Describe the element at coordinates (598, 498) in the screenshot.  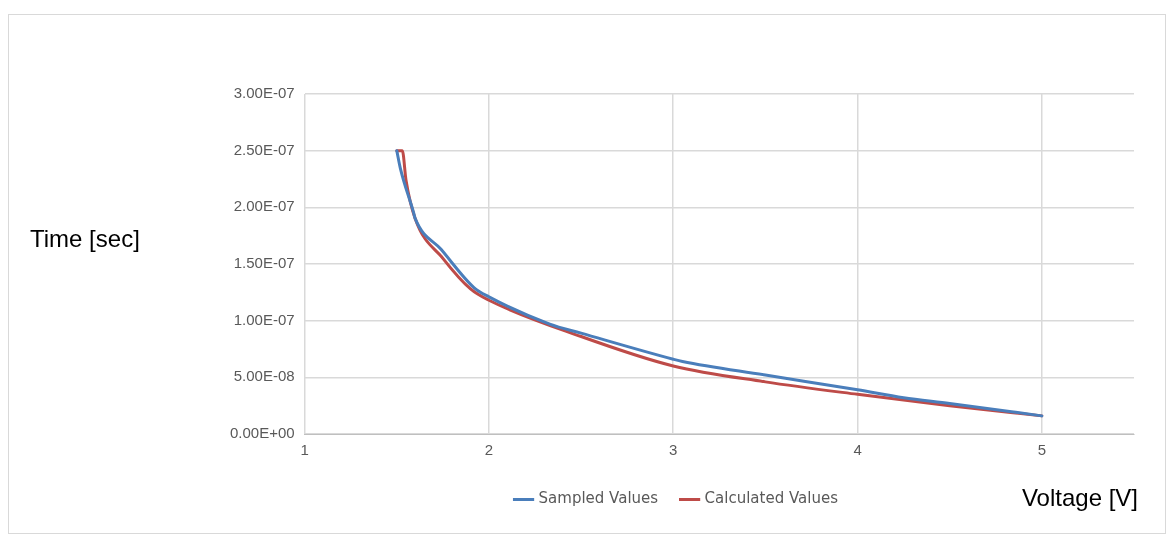
I see `legend-label: Sampled Values` at that location.